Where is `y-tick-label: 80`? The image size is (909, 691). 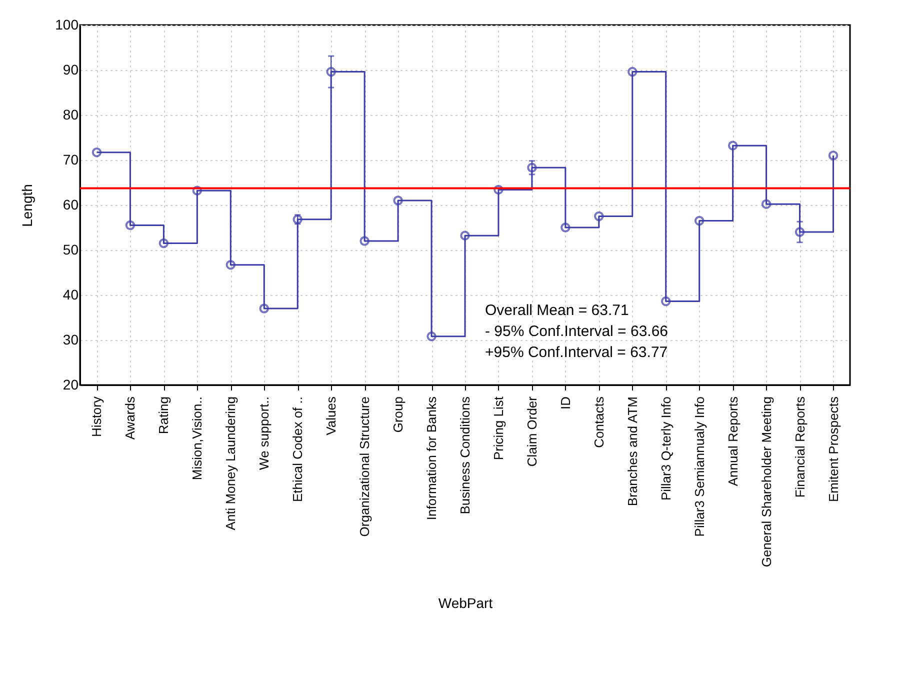
y-tick-label: 80 is located at coordinates (70, 114).